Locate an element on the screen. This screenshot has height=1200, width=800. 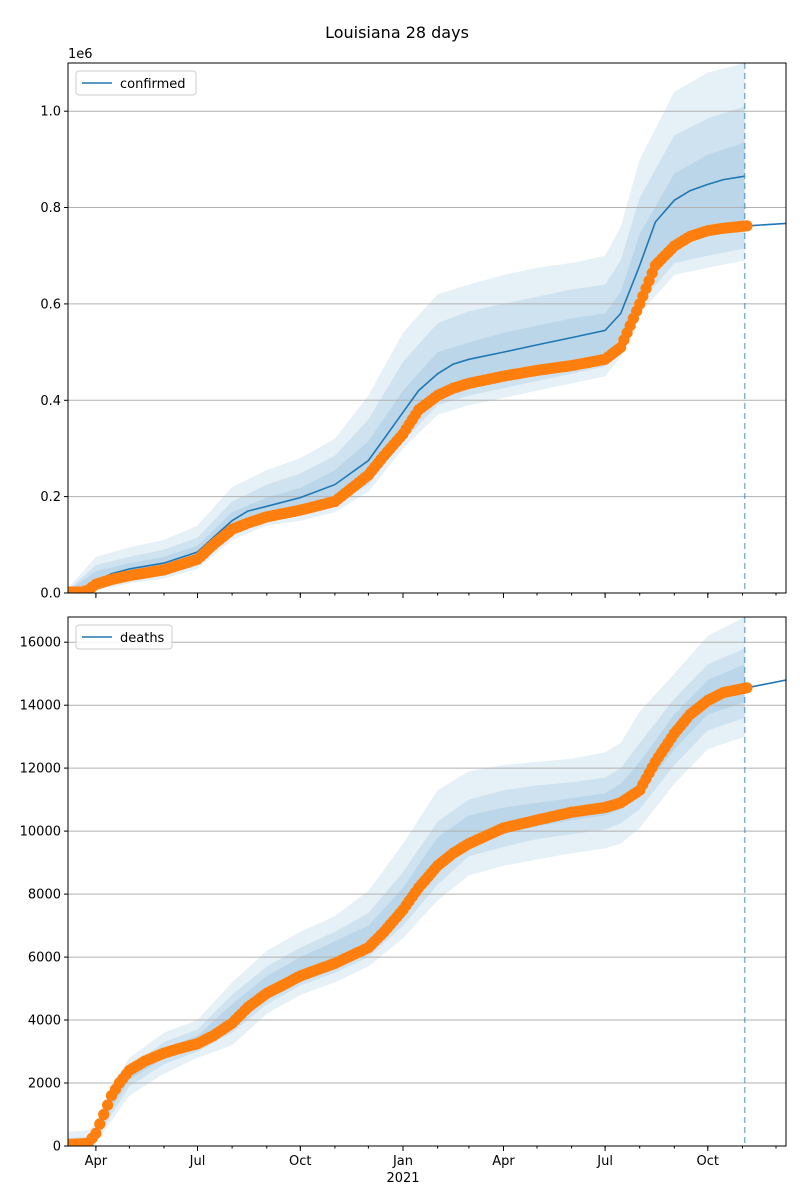
ytick-label-1: 2000 is located at coordinates (44, 1084).